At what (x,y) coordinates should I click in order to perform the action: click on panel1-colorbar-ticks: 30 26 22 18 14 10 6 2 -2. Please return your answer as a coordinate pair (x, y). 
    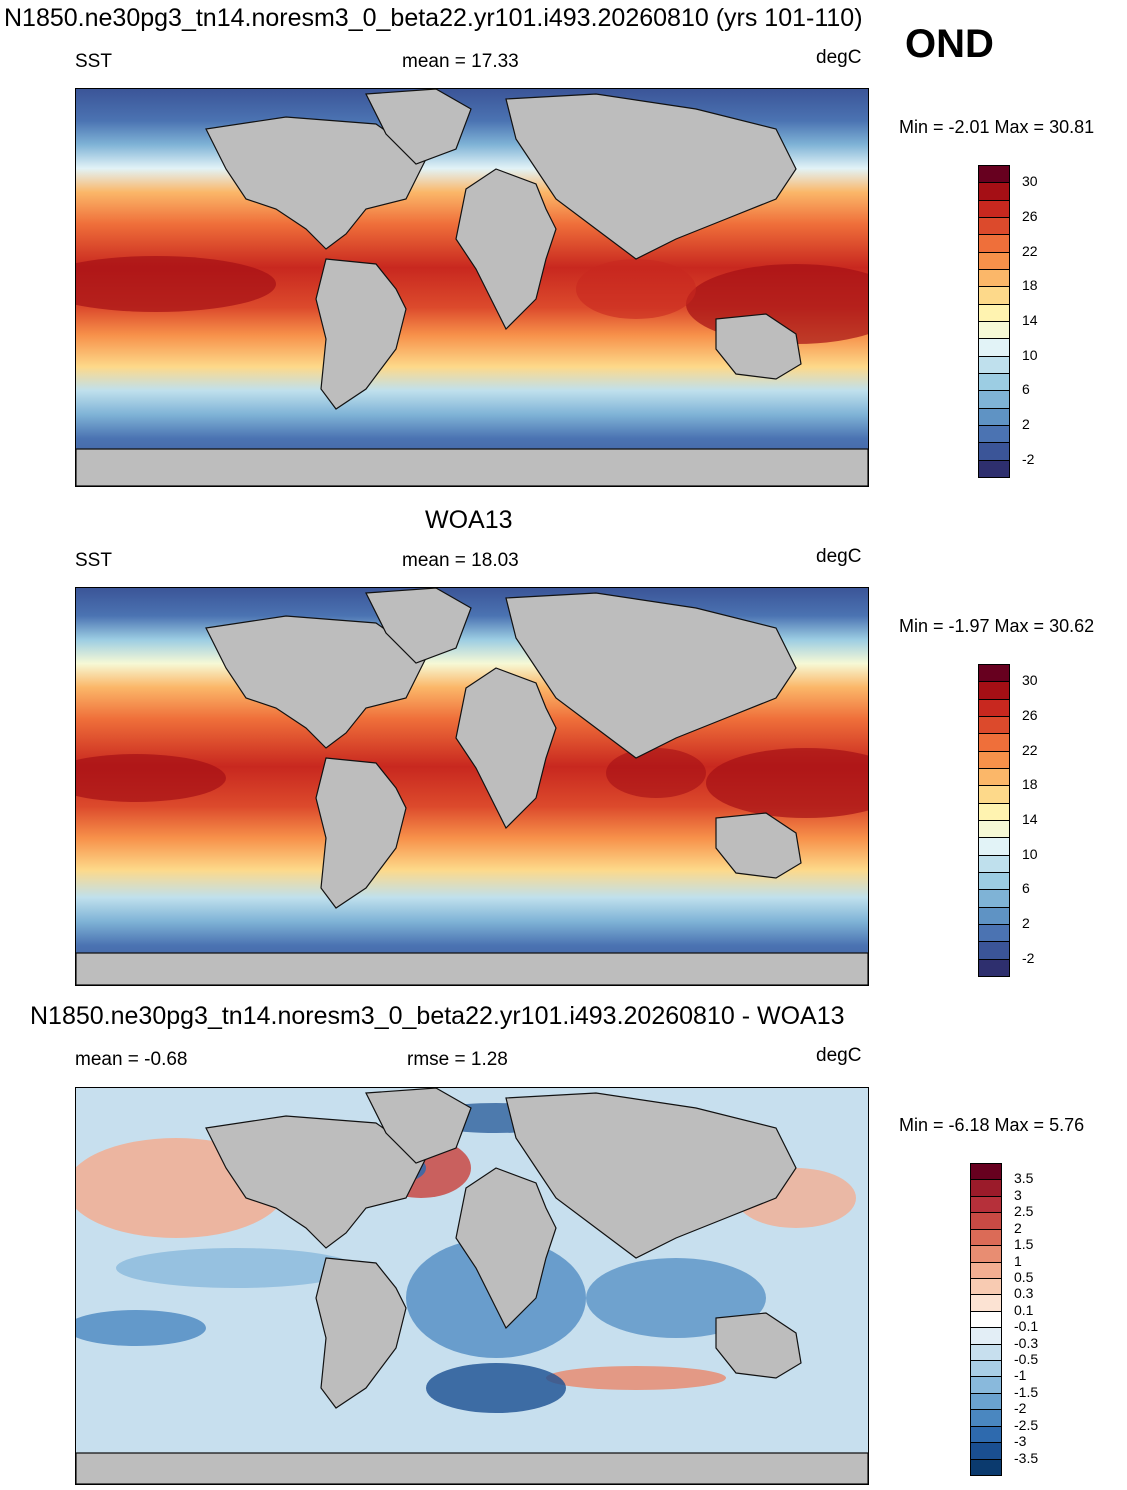
    Looking at the image, I should click on (1042, 321).